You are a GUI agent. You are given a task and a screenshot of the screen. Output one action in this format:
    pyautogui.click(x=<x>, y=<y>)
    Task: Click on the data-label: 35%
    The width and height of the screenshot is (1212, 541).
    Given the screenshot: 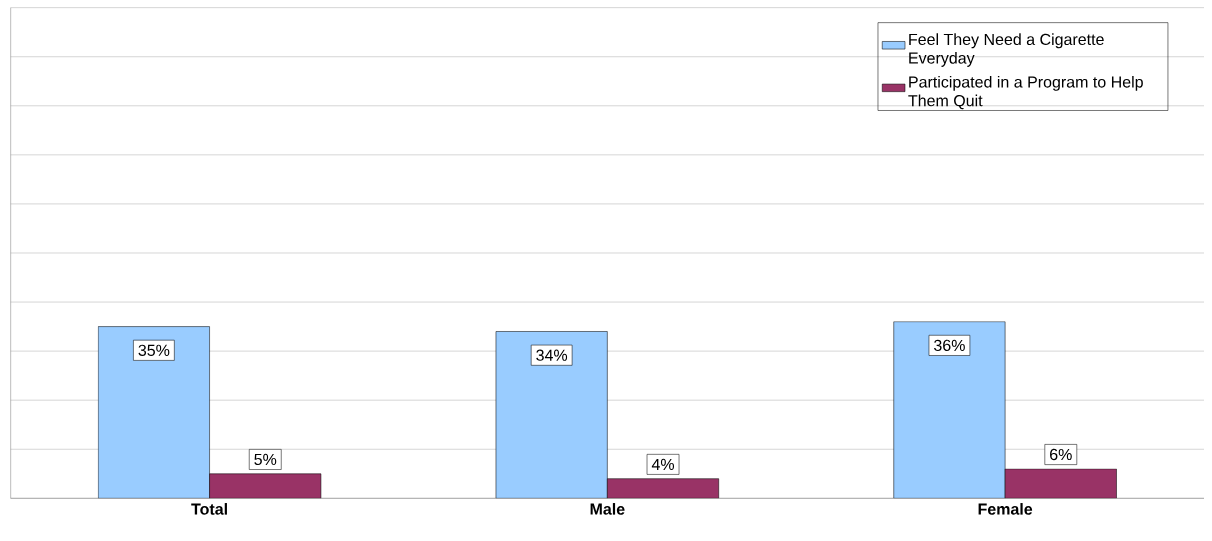 What is the action you would take?
    pyautogui.click(x=154, y=350)
    